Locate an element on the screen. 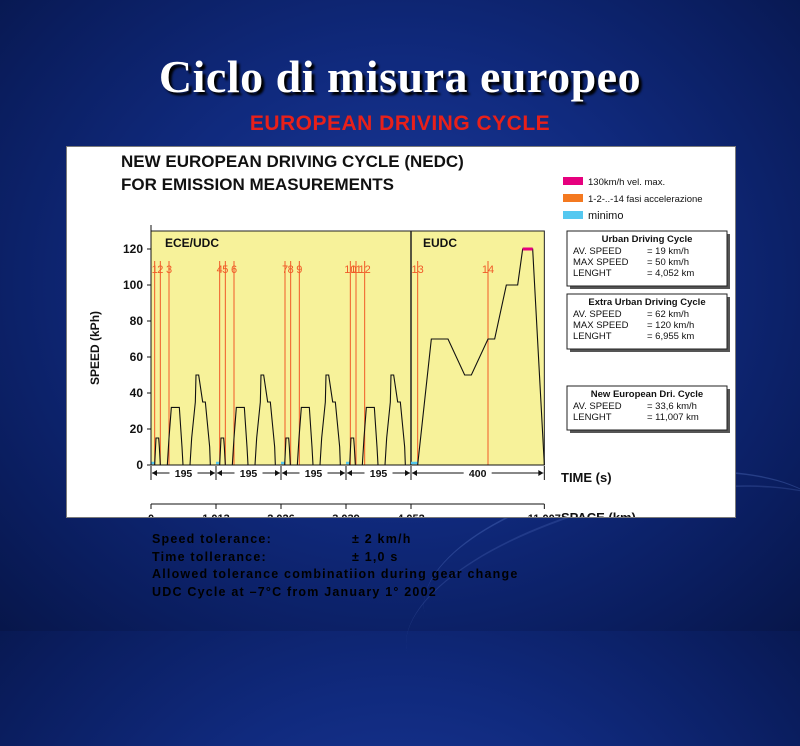 The image size is (800, 746). note-label: Time tollerance: is located at coordinates (209, 556).